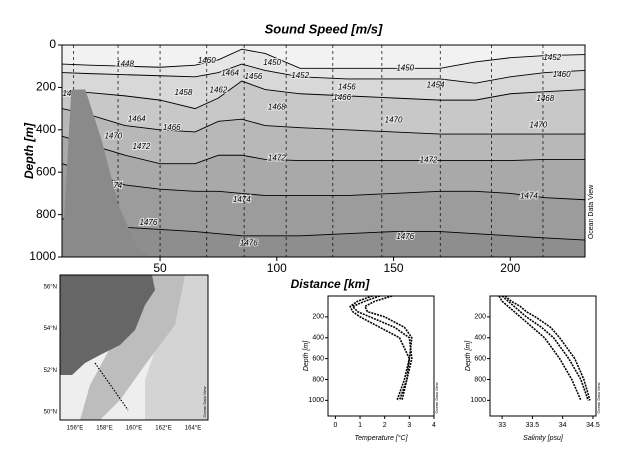 Image resolution: width=624 pixels, height=454 pixels. I want to click on lon-label: 164°E, so click(193, 429).